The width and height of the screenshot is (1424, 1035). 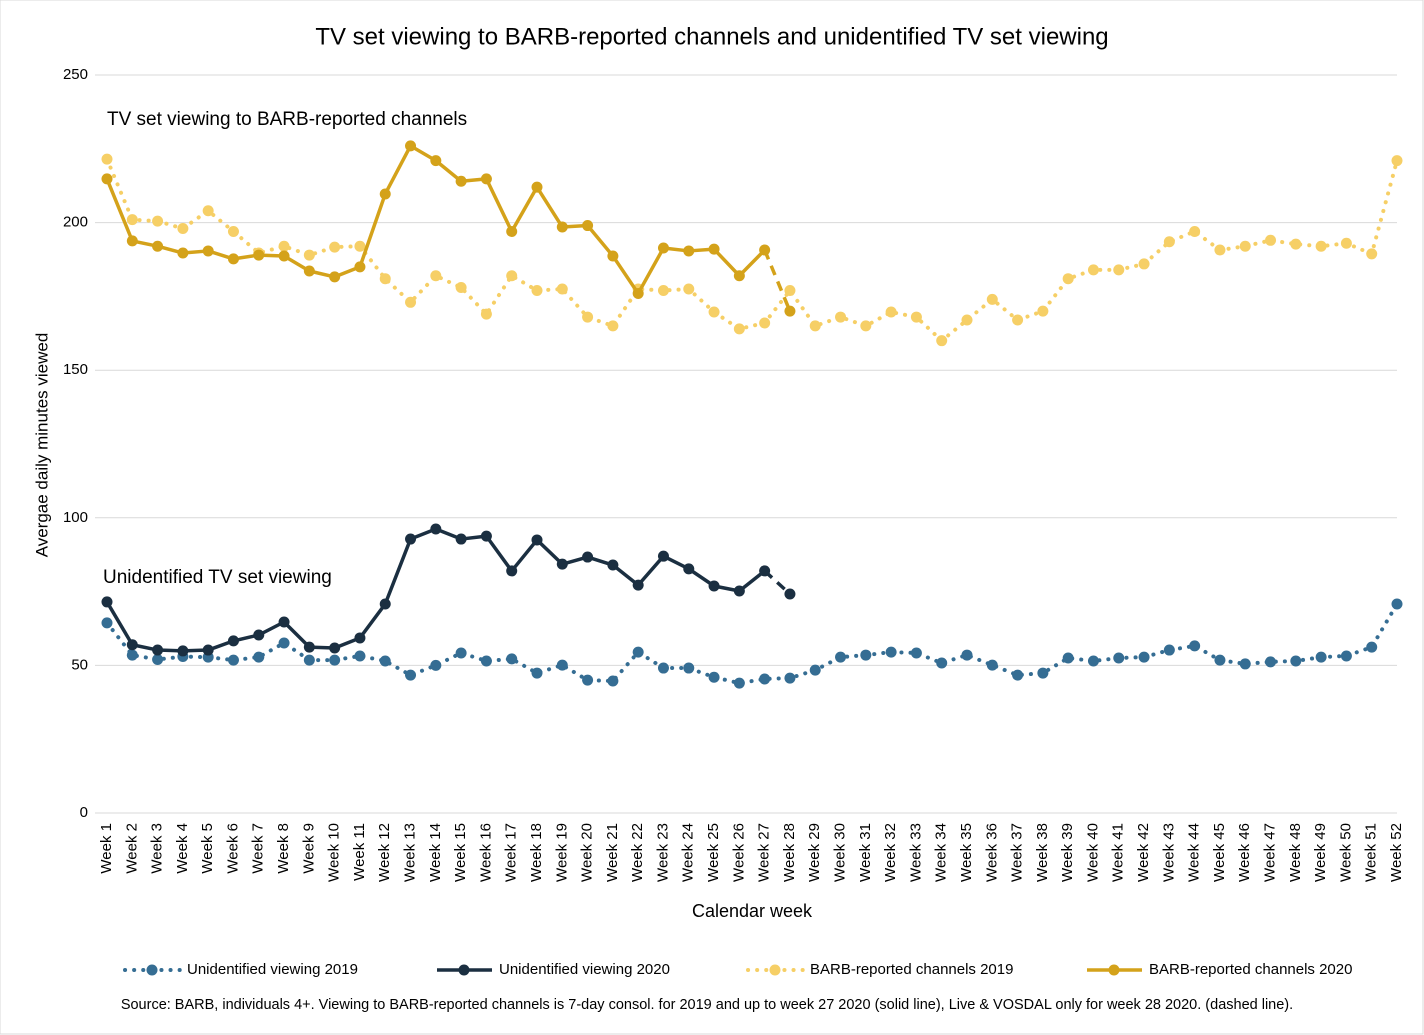 What do you see at coordinates (752, 911) in the screenshot?
I see `x-axis-title: Calendar week` at bounding box center [752, 911].